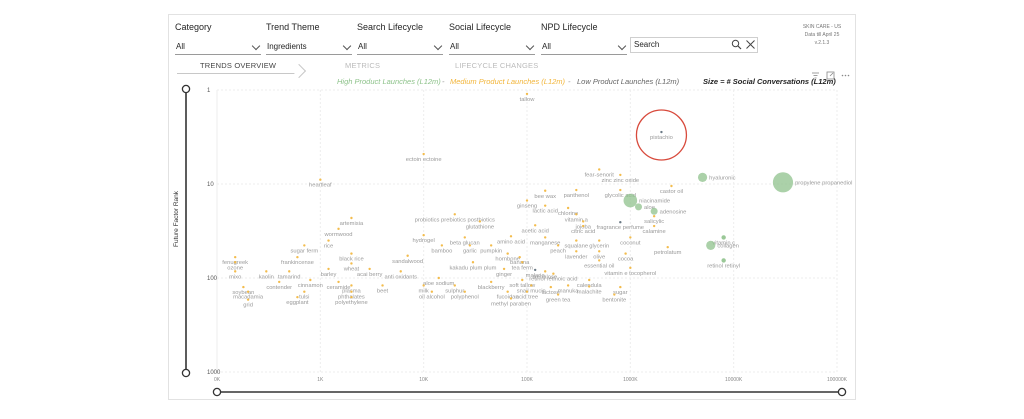  I want to click on tab-trends-overview: TRENDS OVERVIEW, so click(238, 65).